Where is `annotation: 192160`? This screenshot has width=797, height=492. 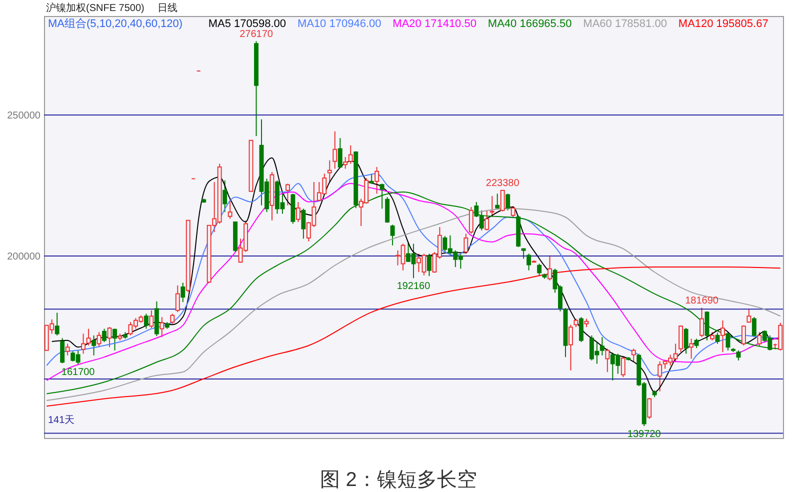 annotation: 192160 is located at coordinates (413, 286).